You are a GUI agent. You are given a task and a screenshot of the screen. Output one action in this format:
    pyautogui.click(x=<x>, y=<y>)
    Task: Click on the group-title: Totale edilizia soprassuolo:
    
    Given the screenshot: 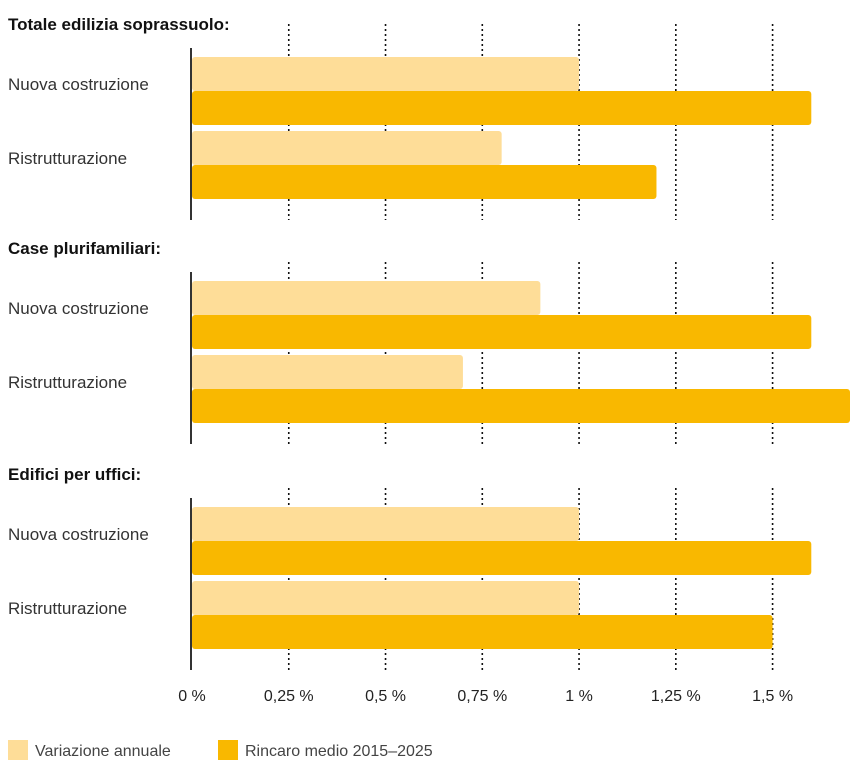 What is the action you would take?
    pyautogui.click(x=119, y=24)
    